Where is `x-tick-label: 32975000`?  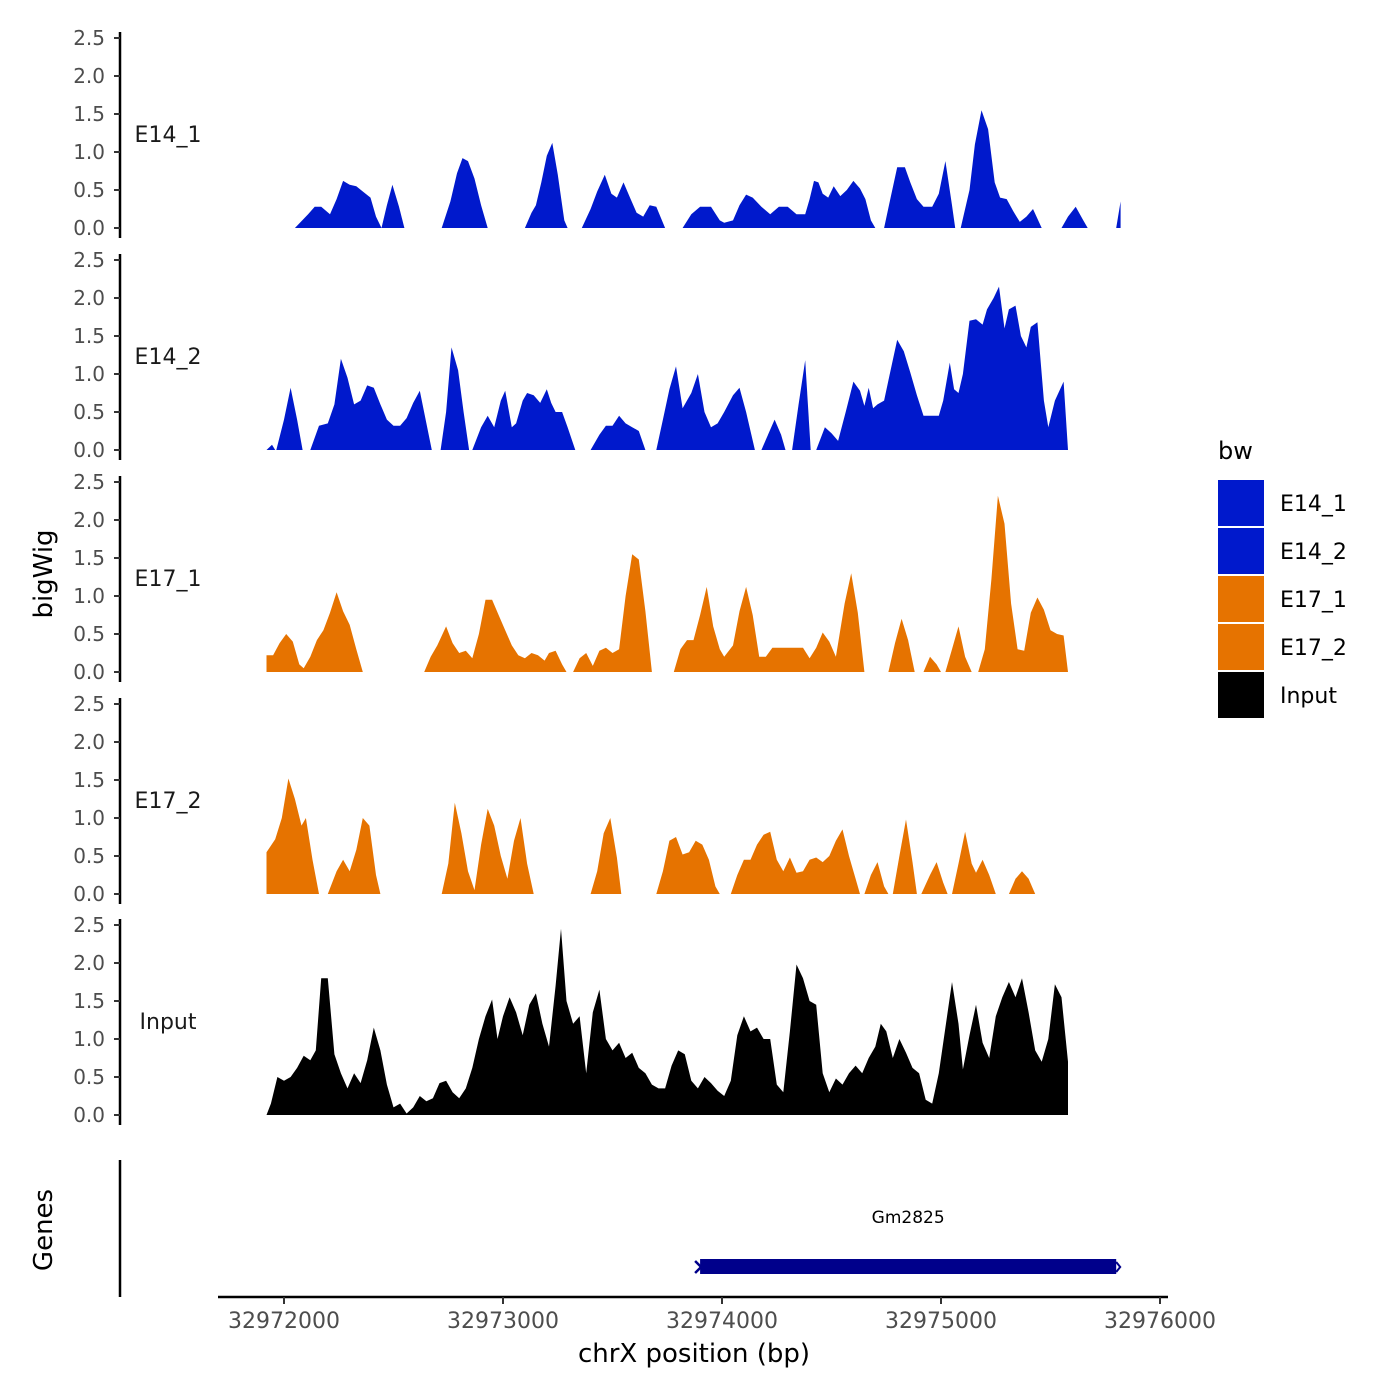 x-tick-label: 32975000 is located at coordinates (941, 1321).